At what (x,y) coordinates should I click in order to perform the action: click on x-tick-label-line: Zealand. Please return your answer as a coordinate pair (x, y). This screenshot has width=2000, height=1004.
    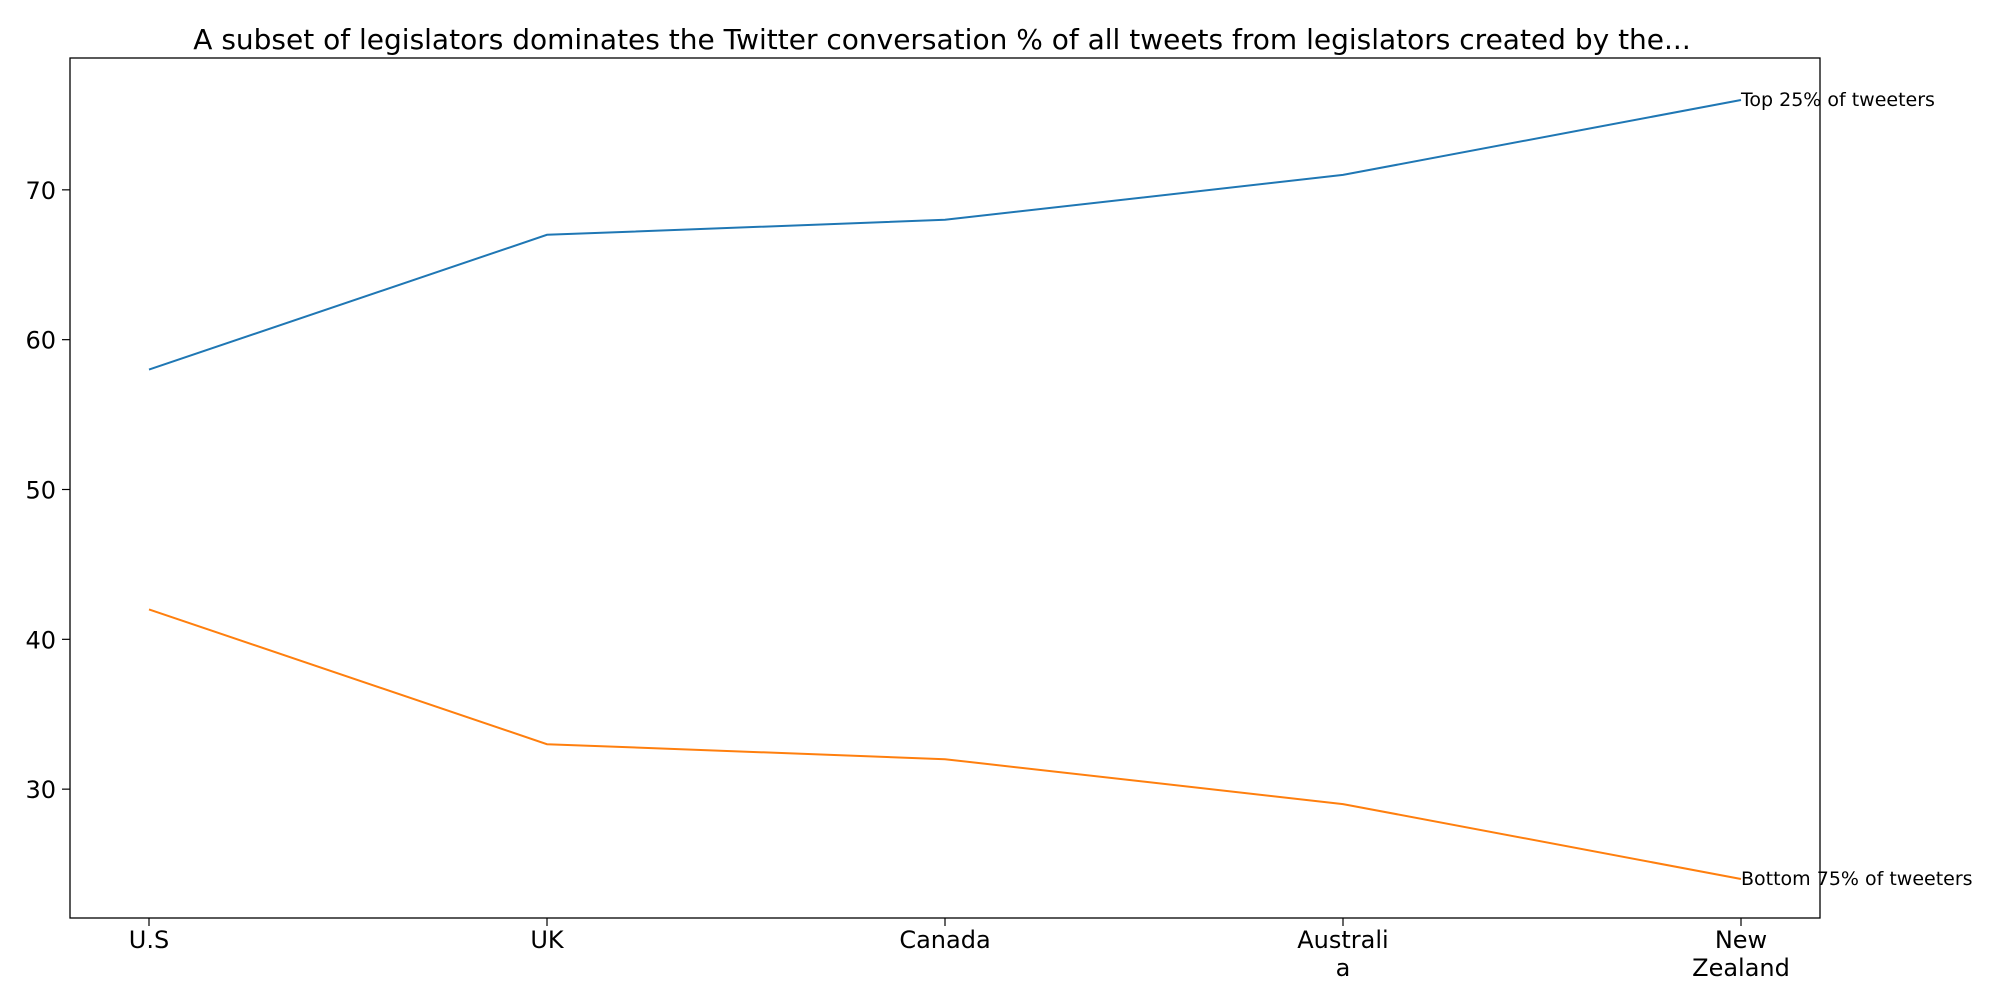
    Looking at the image, I should click on (1741, 968).